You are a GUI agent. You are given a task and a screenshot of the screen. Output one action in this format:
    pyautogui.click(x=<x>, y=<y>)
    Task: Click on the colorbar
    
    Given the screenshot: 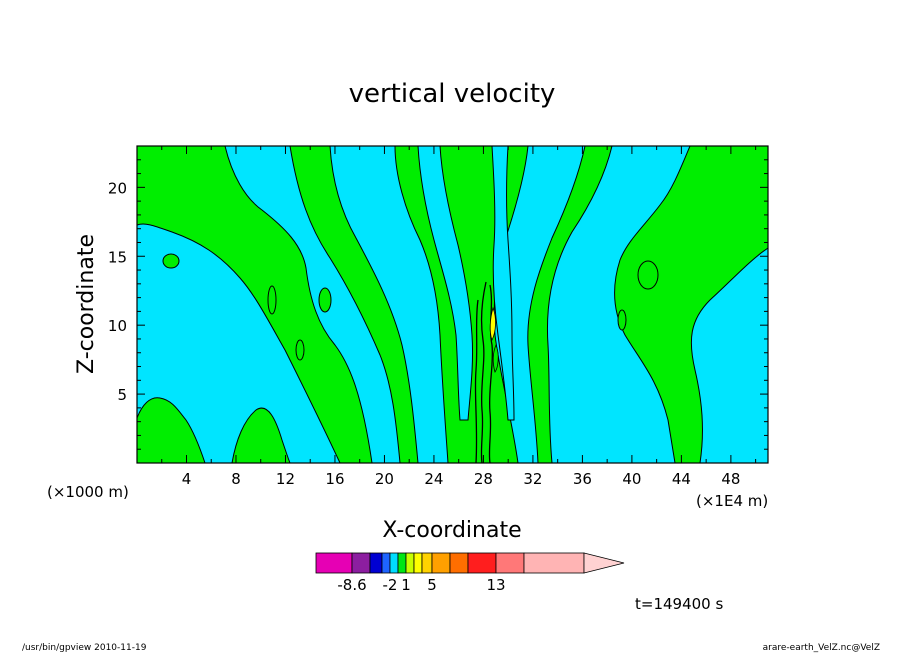 What is the action you would take?
    pyautogui.click(x=470, y=563)
    